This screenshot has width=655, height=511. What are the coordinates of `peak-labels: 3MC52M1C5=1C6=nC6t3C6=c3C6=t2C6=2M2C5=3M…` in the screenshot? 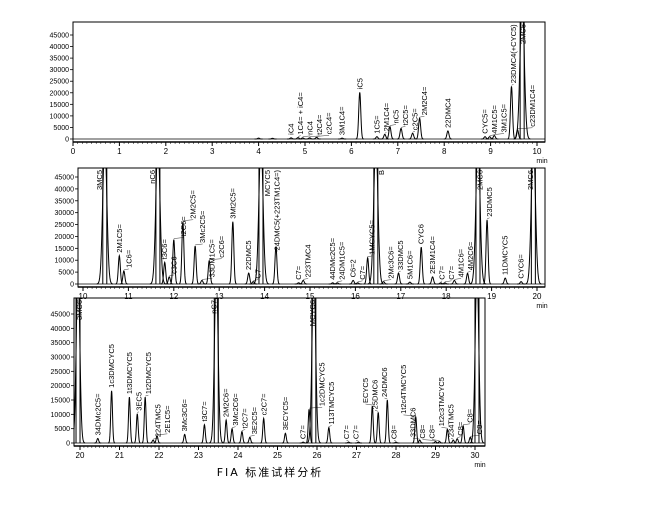 It's located at (315, 226).